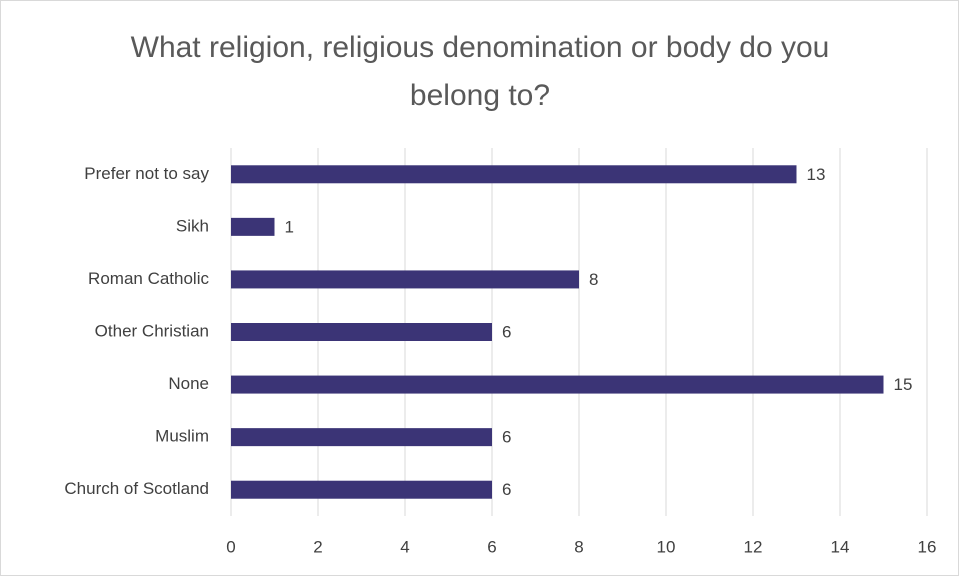 The height and width of the screenshot is (576, 959). Describe the element at coordinates (192, 225) in the screenshot. I see `y-tick-label: Sikh` at that location.